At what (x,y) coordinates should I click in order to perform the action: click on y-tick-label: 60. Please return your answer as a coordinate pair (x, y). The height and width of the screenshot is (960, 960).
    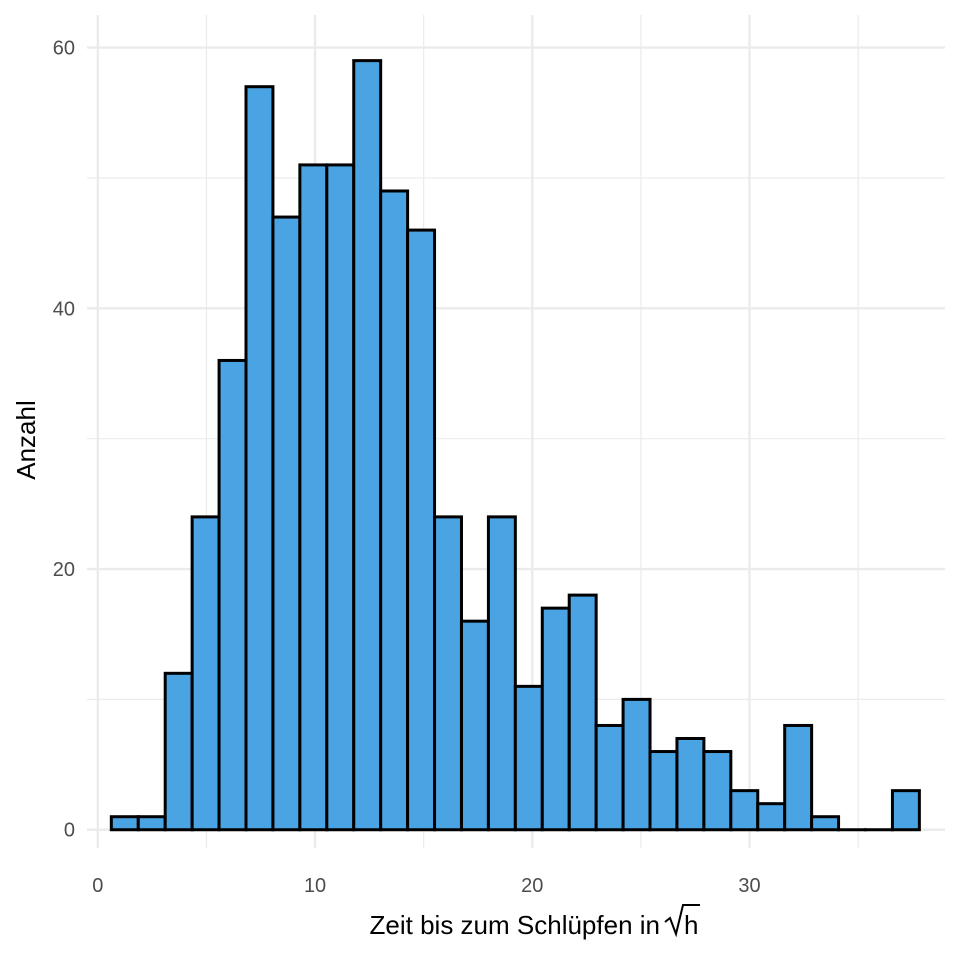
    Looking at the image, I should click on (64, 49).